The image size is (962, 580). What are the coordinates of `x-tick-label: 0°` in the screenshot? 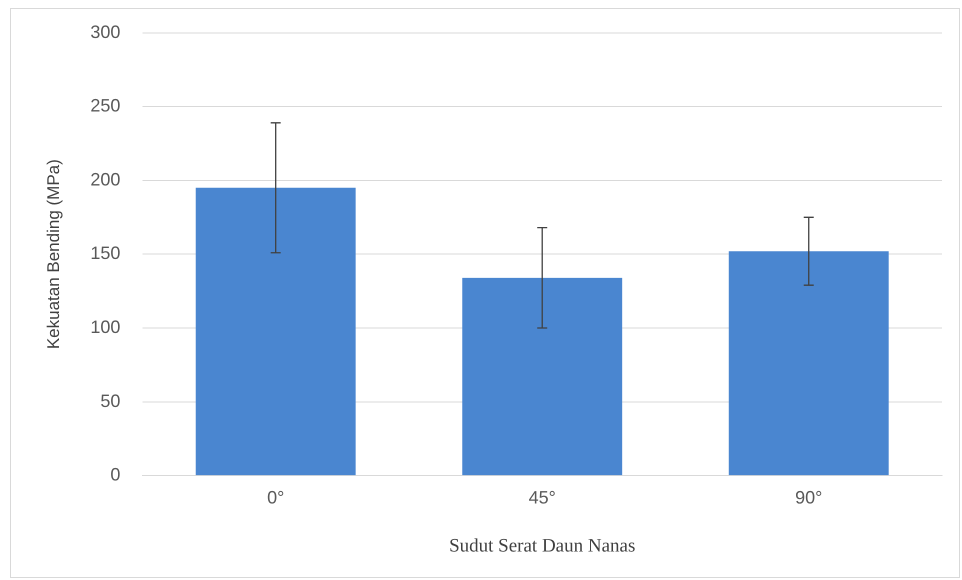 It's located at (275, 497).